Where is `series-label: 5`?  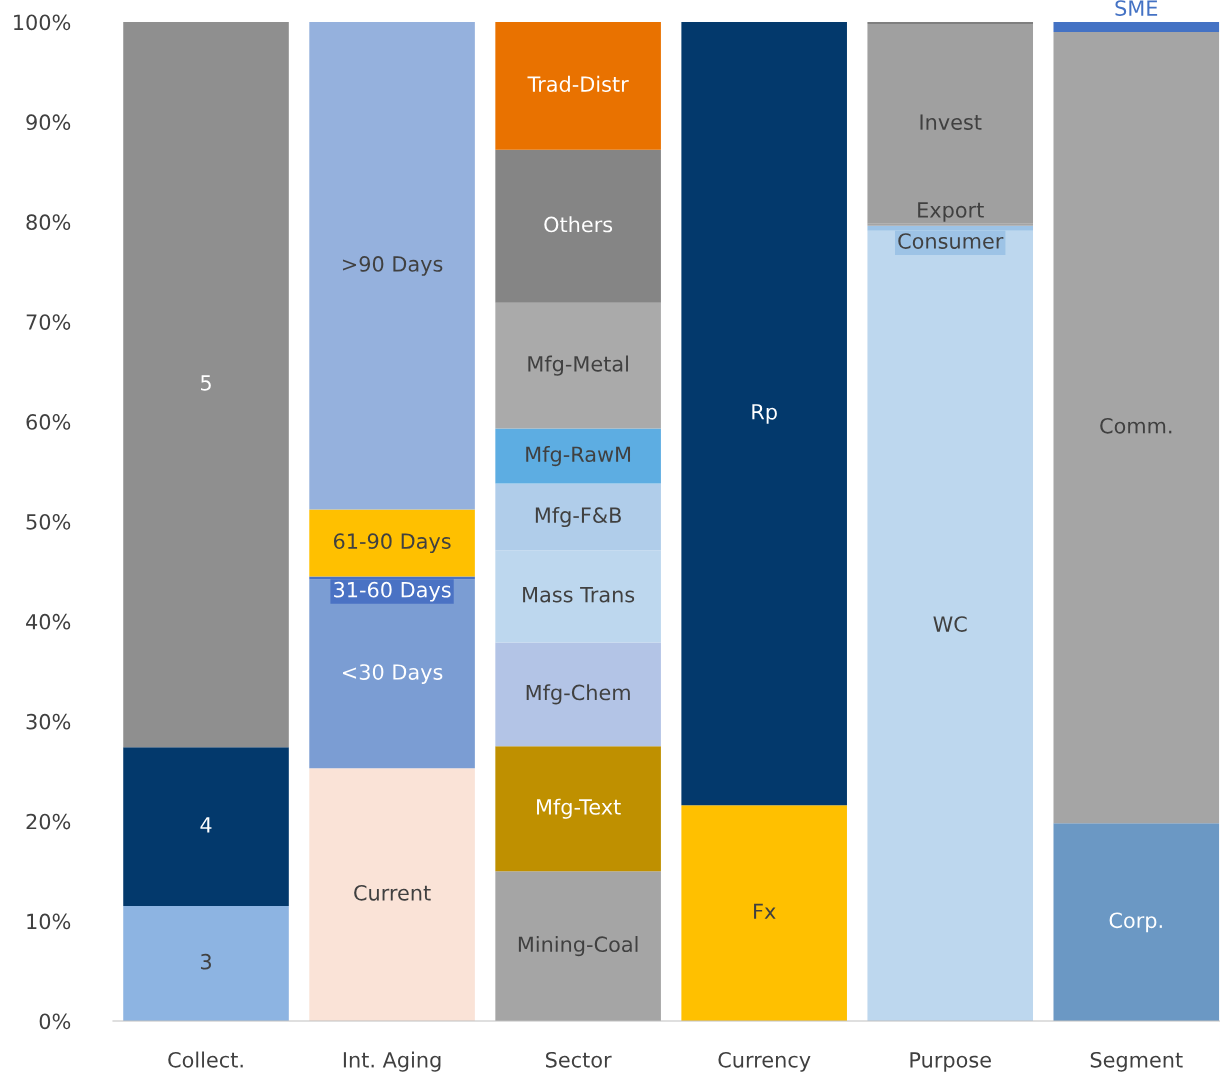 series-label: 5 is located at coordinates (206, 383).